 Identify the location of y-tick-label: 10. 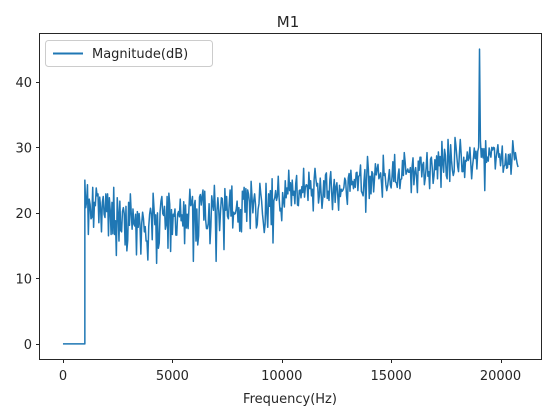
(23, 279).